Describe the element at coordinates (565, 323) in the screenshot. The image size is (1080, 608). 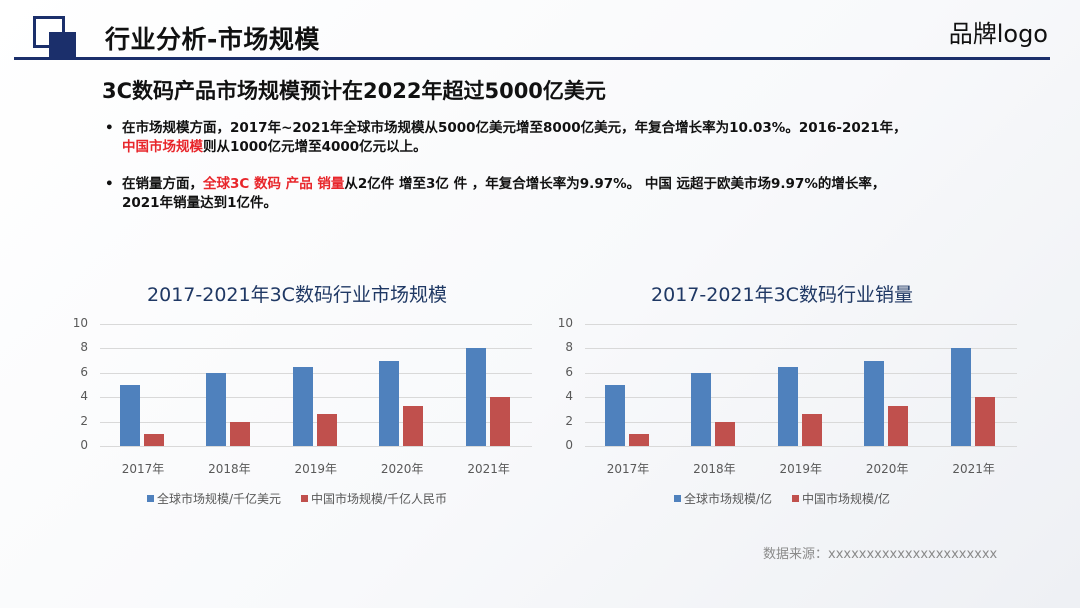
I see `y-tick-label: 10` at that location.